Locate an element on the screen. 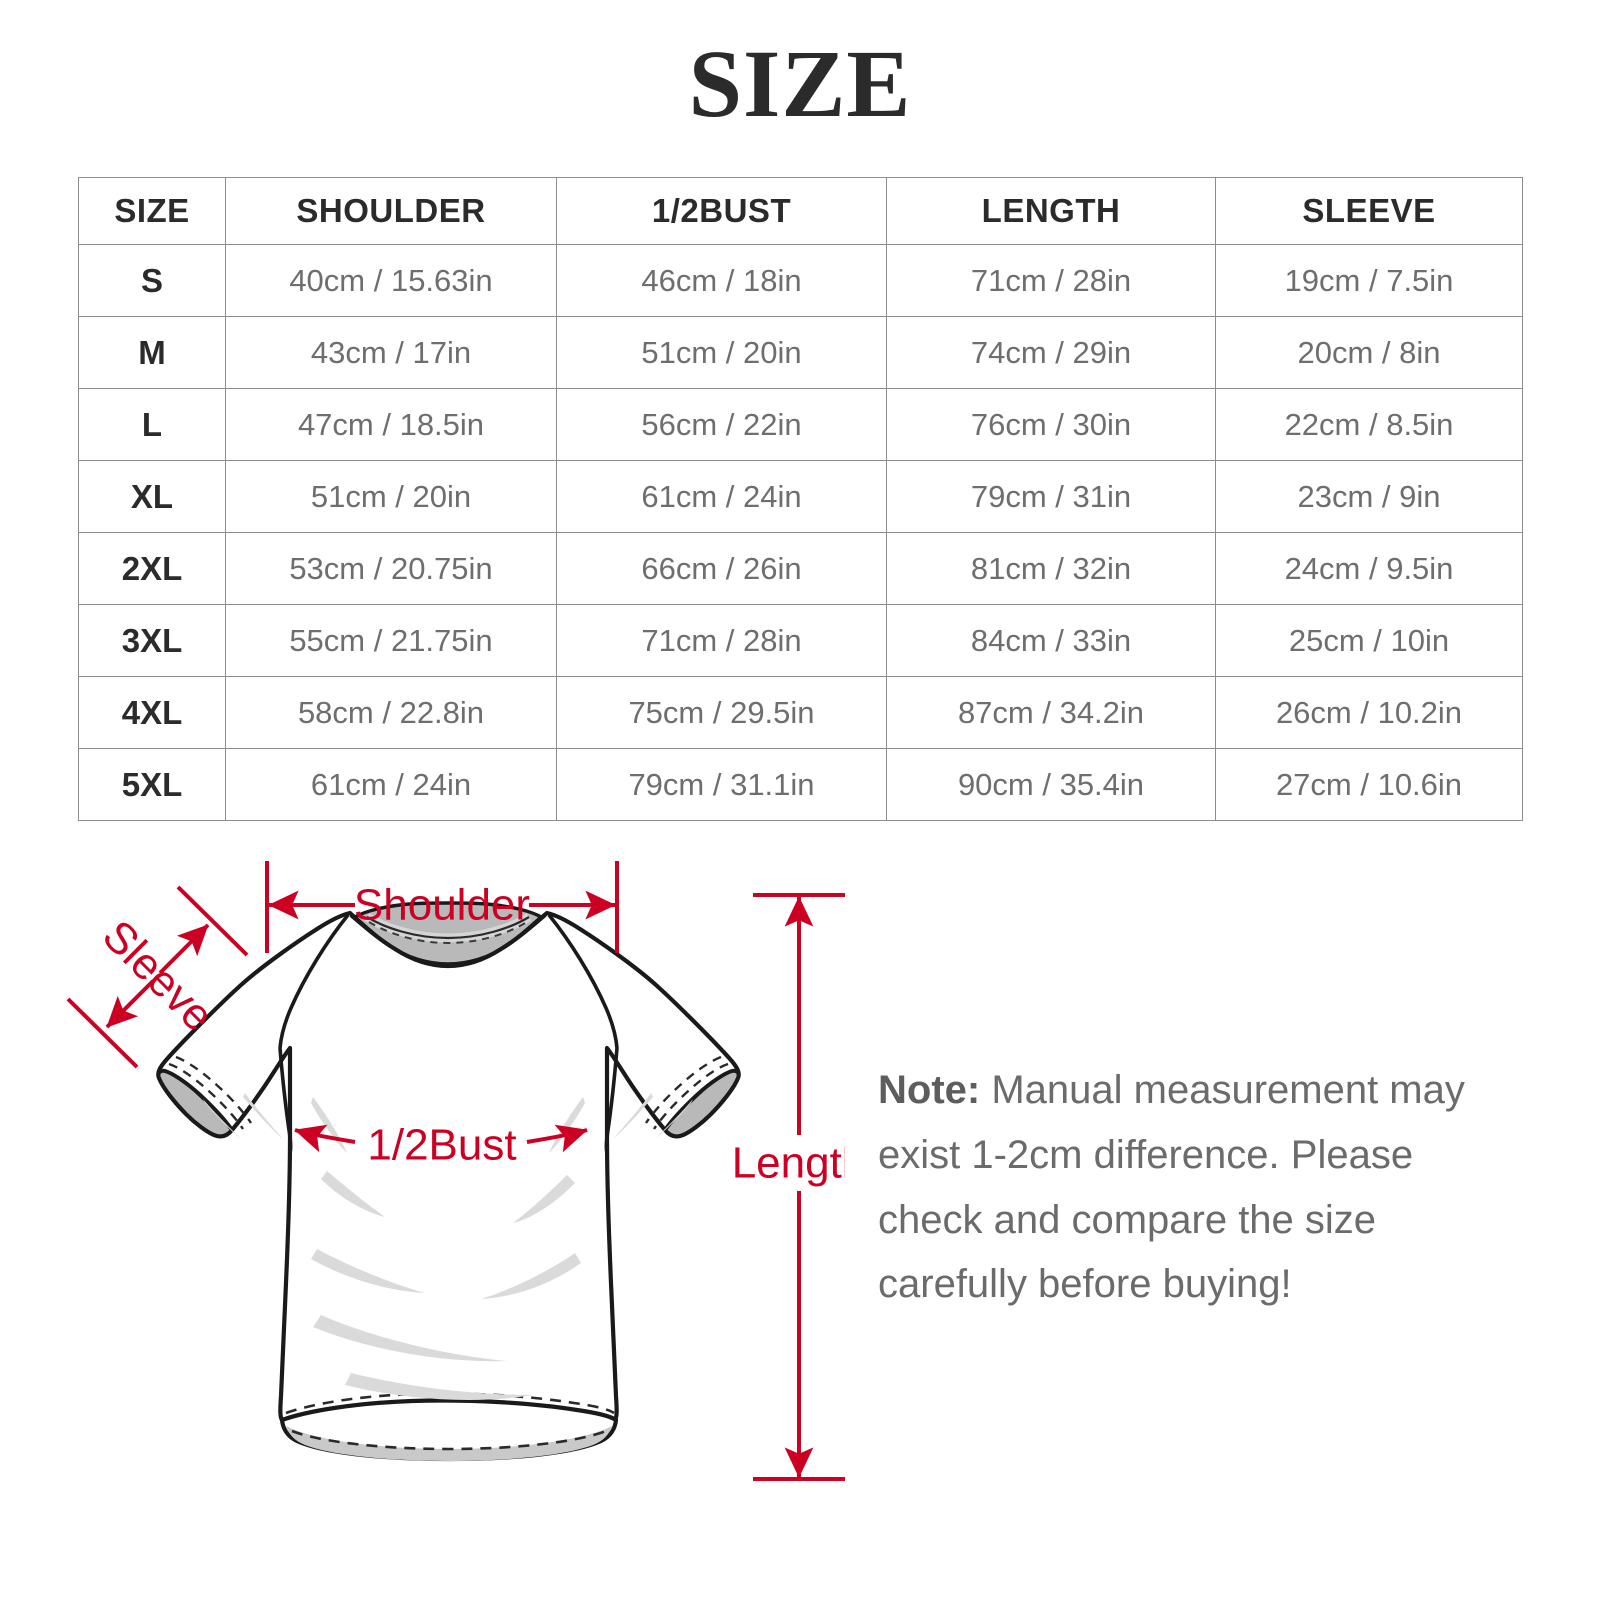 Image resolution: width=1600 pixels, height=1600 pixels. sleeve-arrow-upper is located at coordinates (184, 949).